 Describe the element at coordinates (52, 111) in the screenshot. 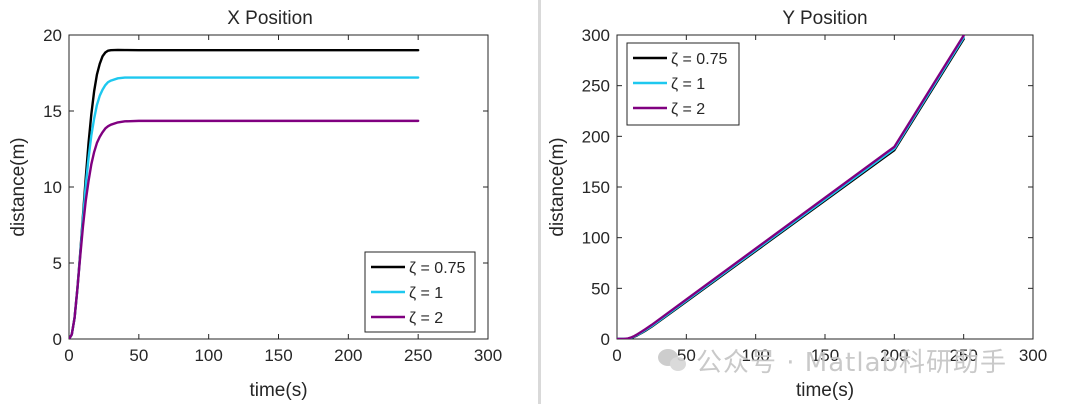

I see `y-tick-label: 15` at that location.